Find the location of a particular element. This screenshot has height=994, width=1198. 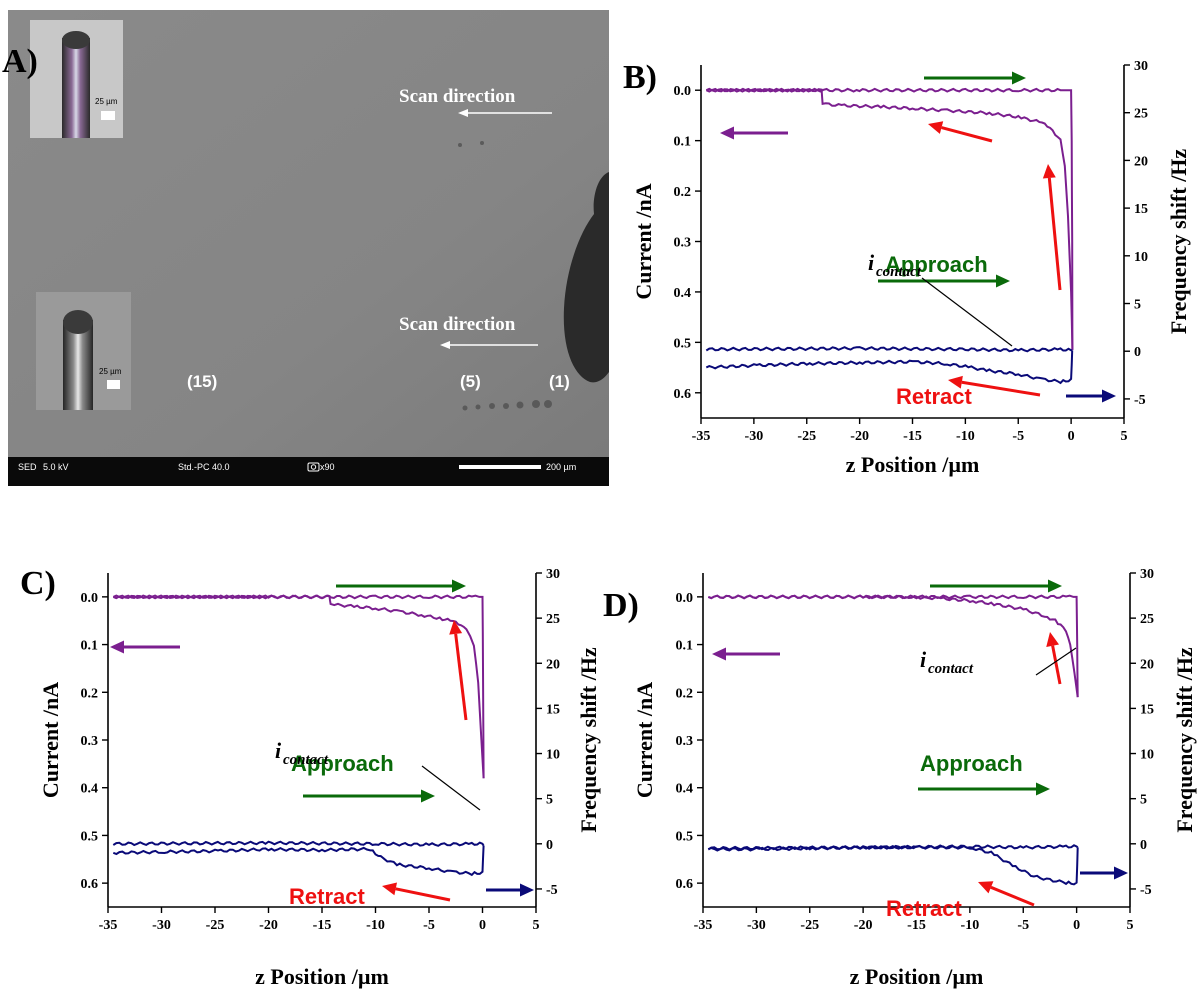

spot-label-15: (15) is located at coordinates (202, 381).